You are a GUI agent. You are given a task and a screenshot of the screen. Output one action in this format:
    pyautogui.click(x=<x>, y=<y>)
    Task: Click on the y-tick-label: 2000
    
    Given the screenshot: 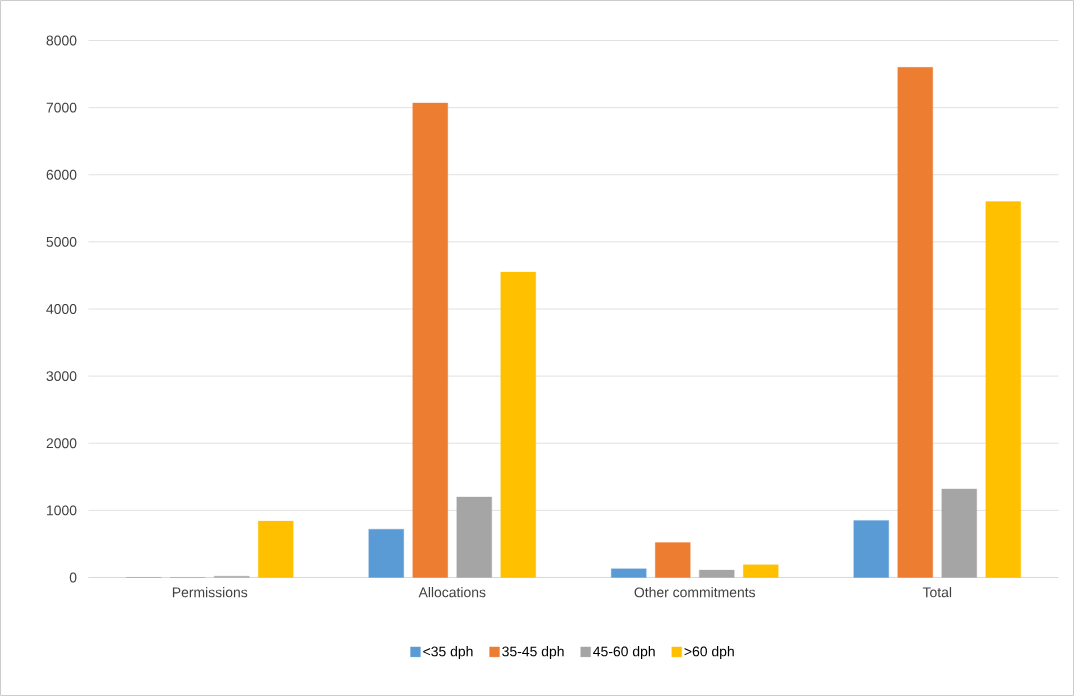 What is the action you would take?
    pyautogui.click(x=61, y=443)
    